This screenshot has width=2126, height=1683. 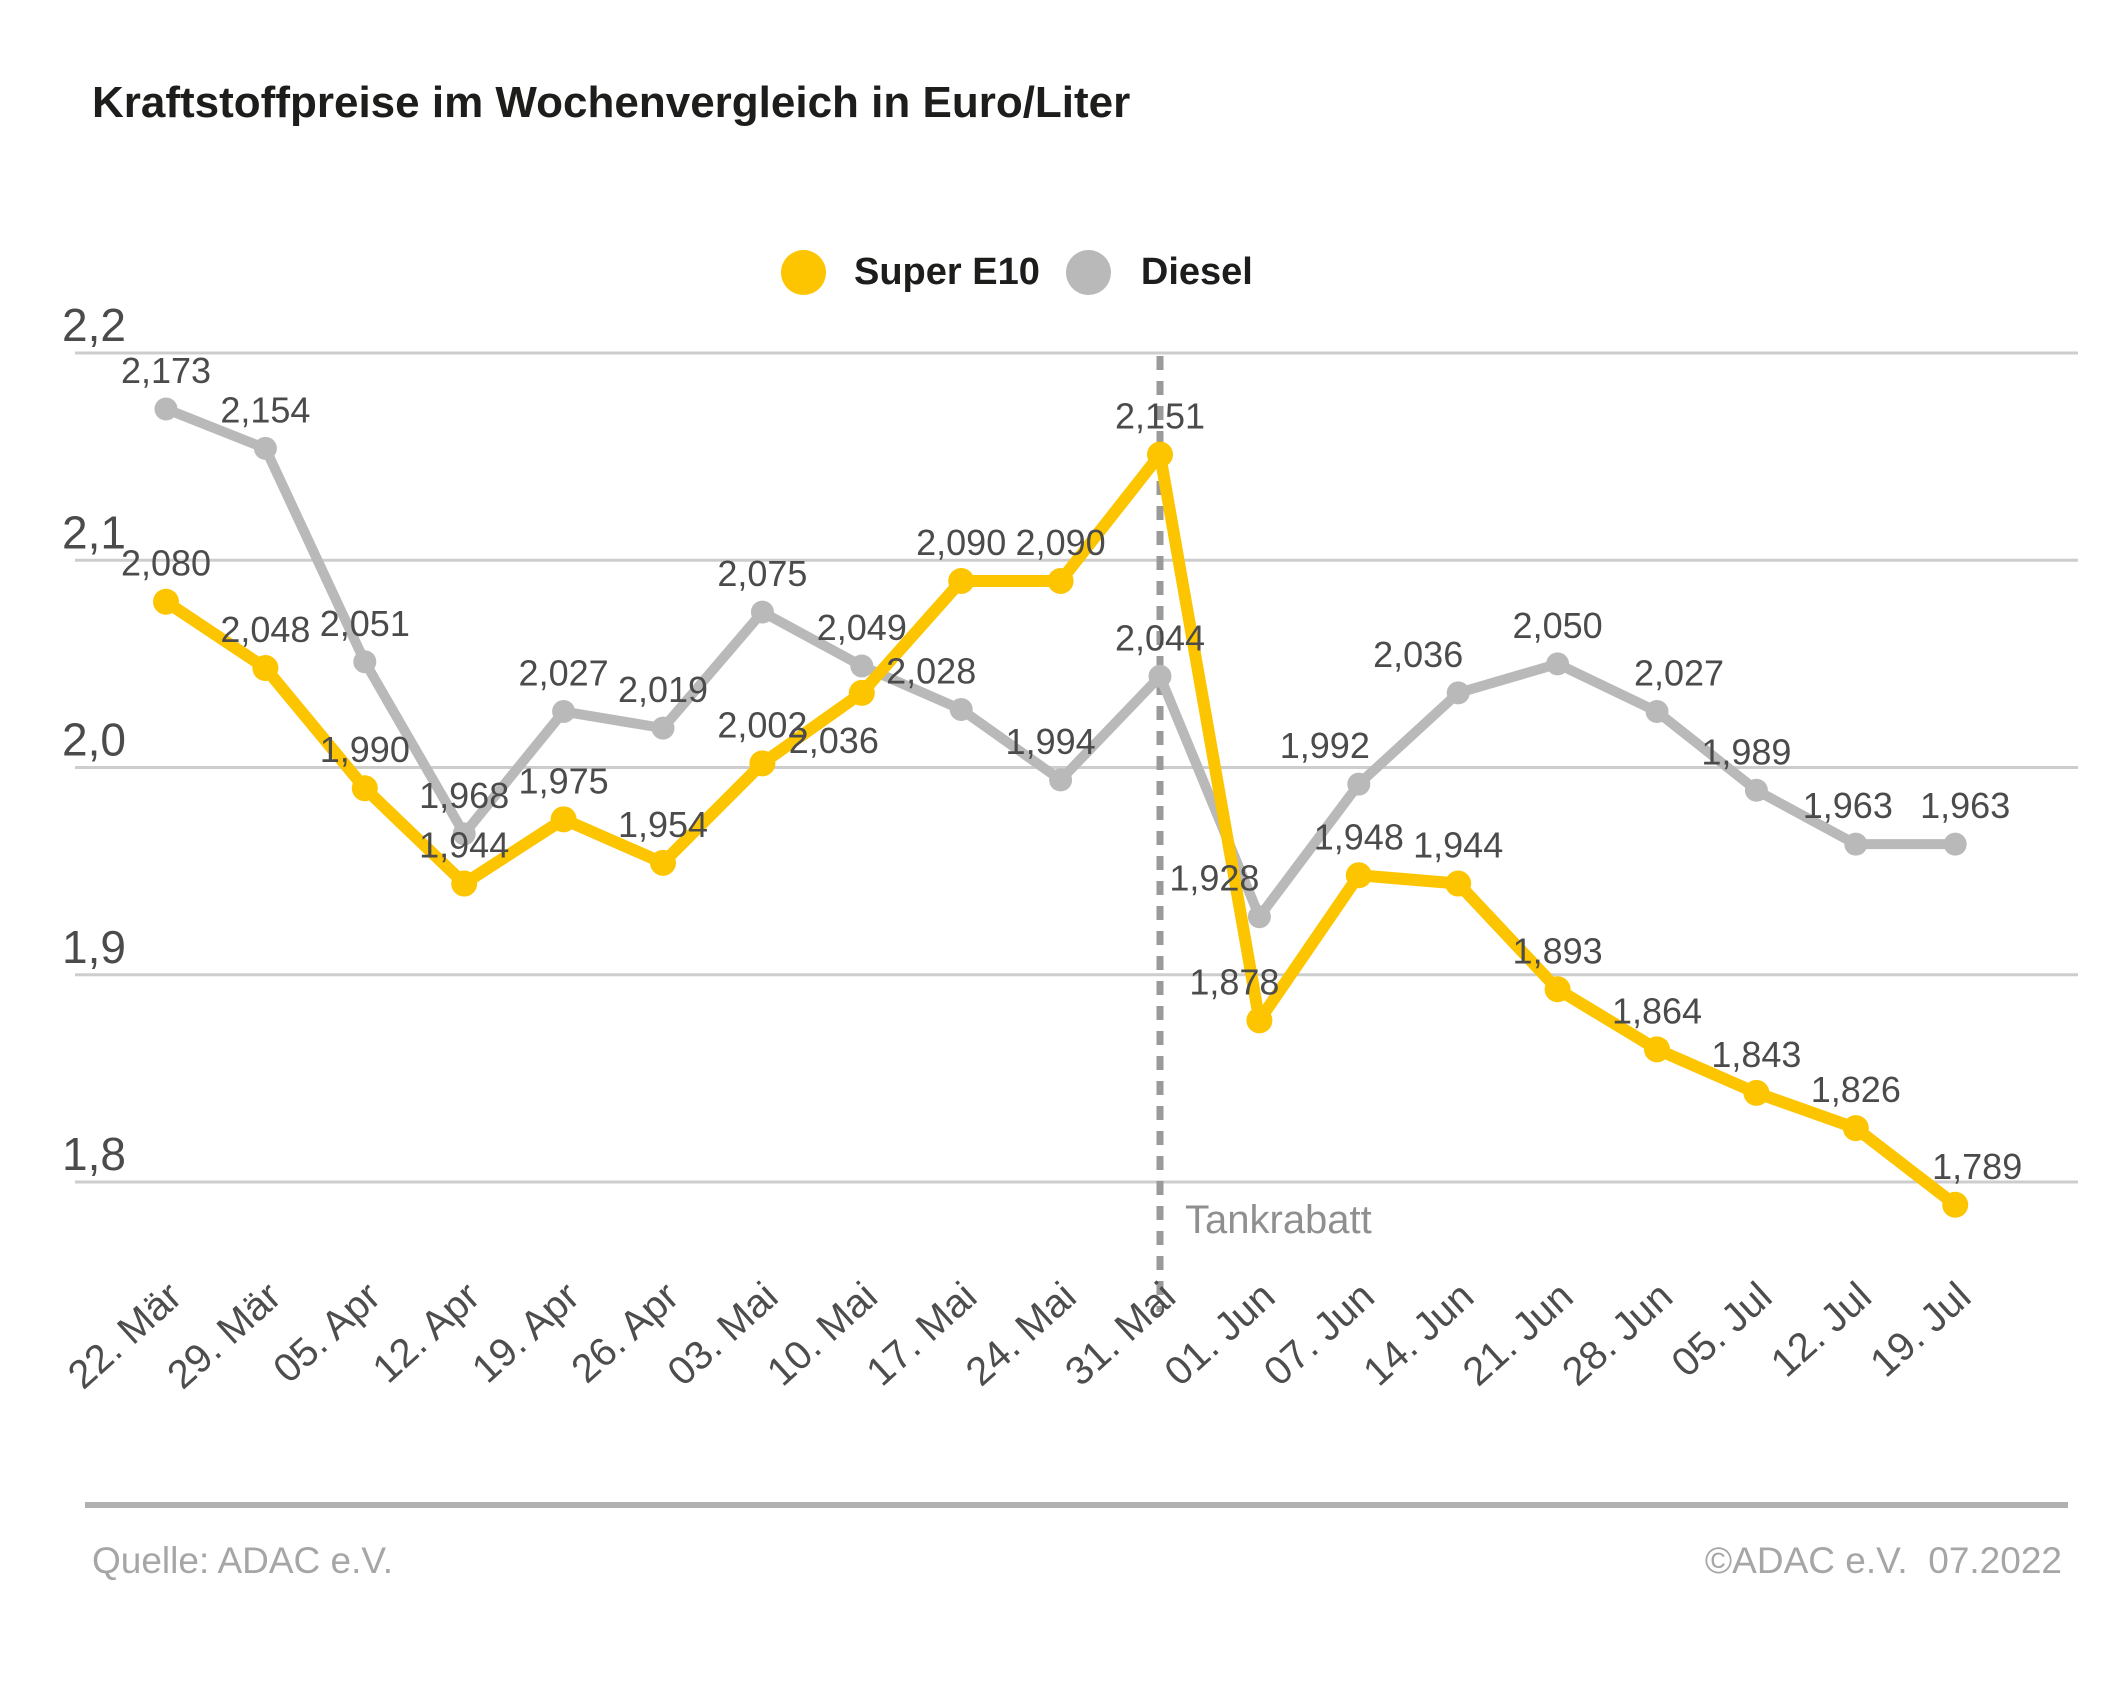 I want to click on legend-label-diesel: Diesel, so click(x=1196, y=272).